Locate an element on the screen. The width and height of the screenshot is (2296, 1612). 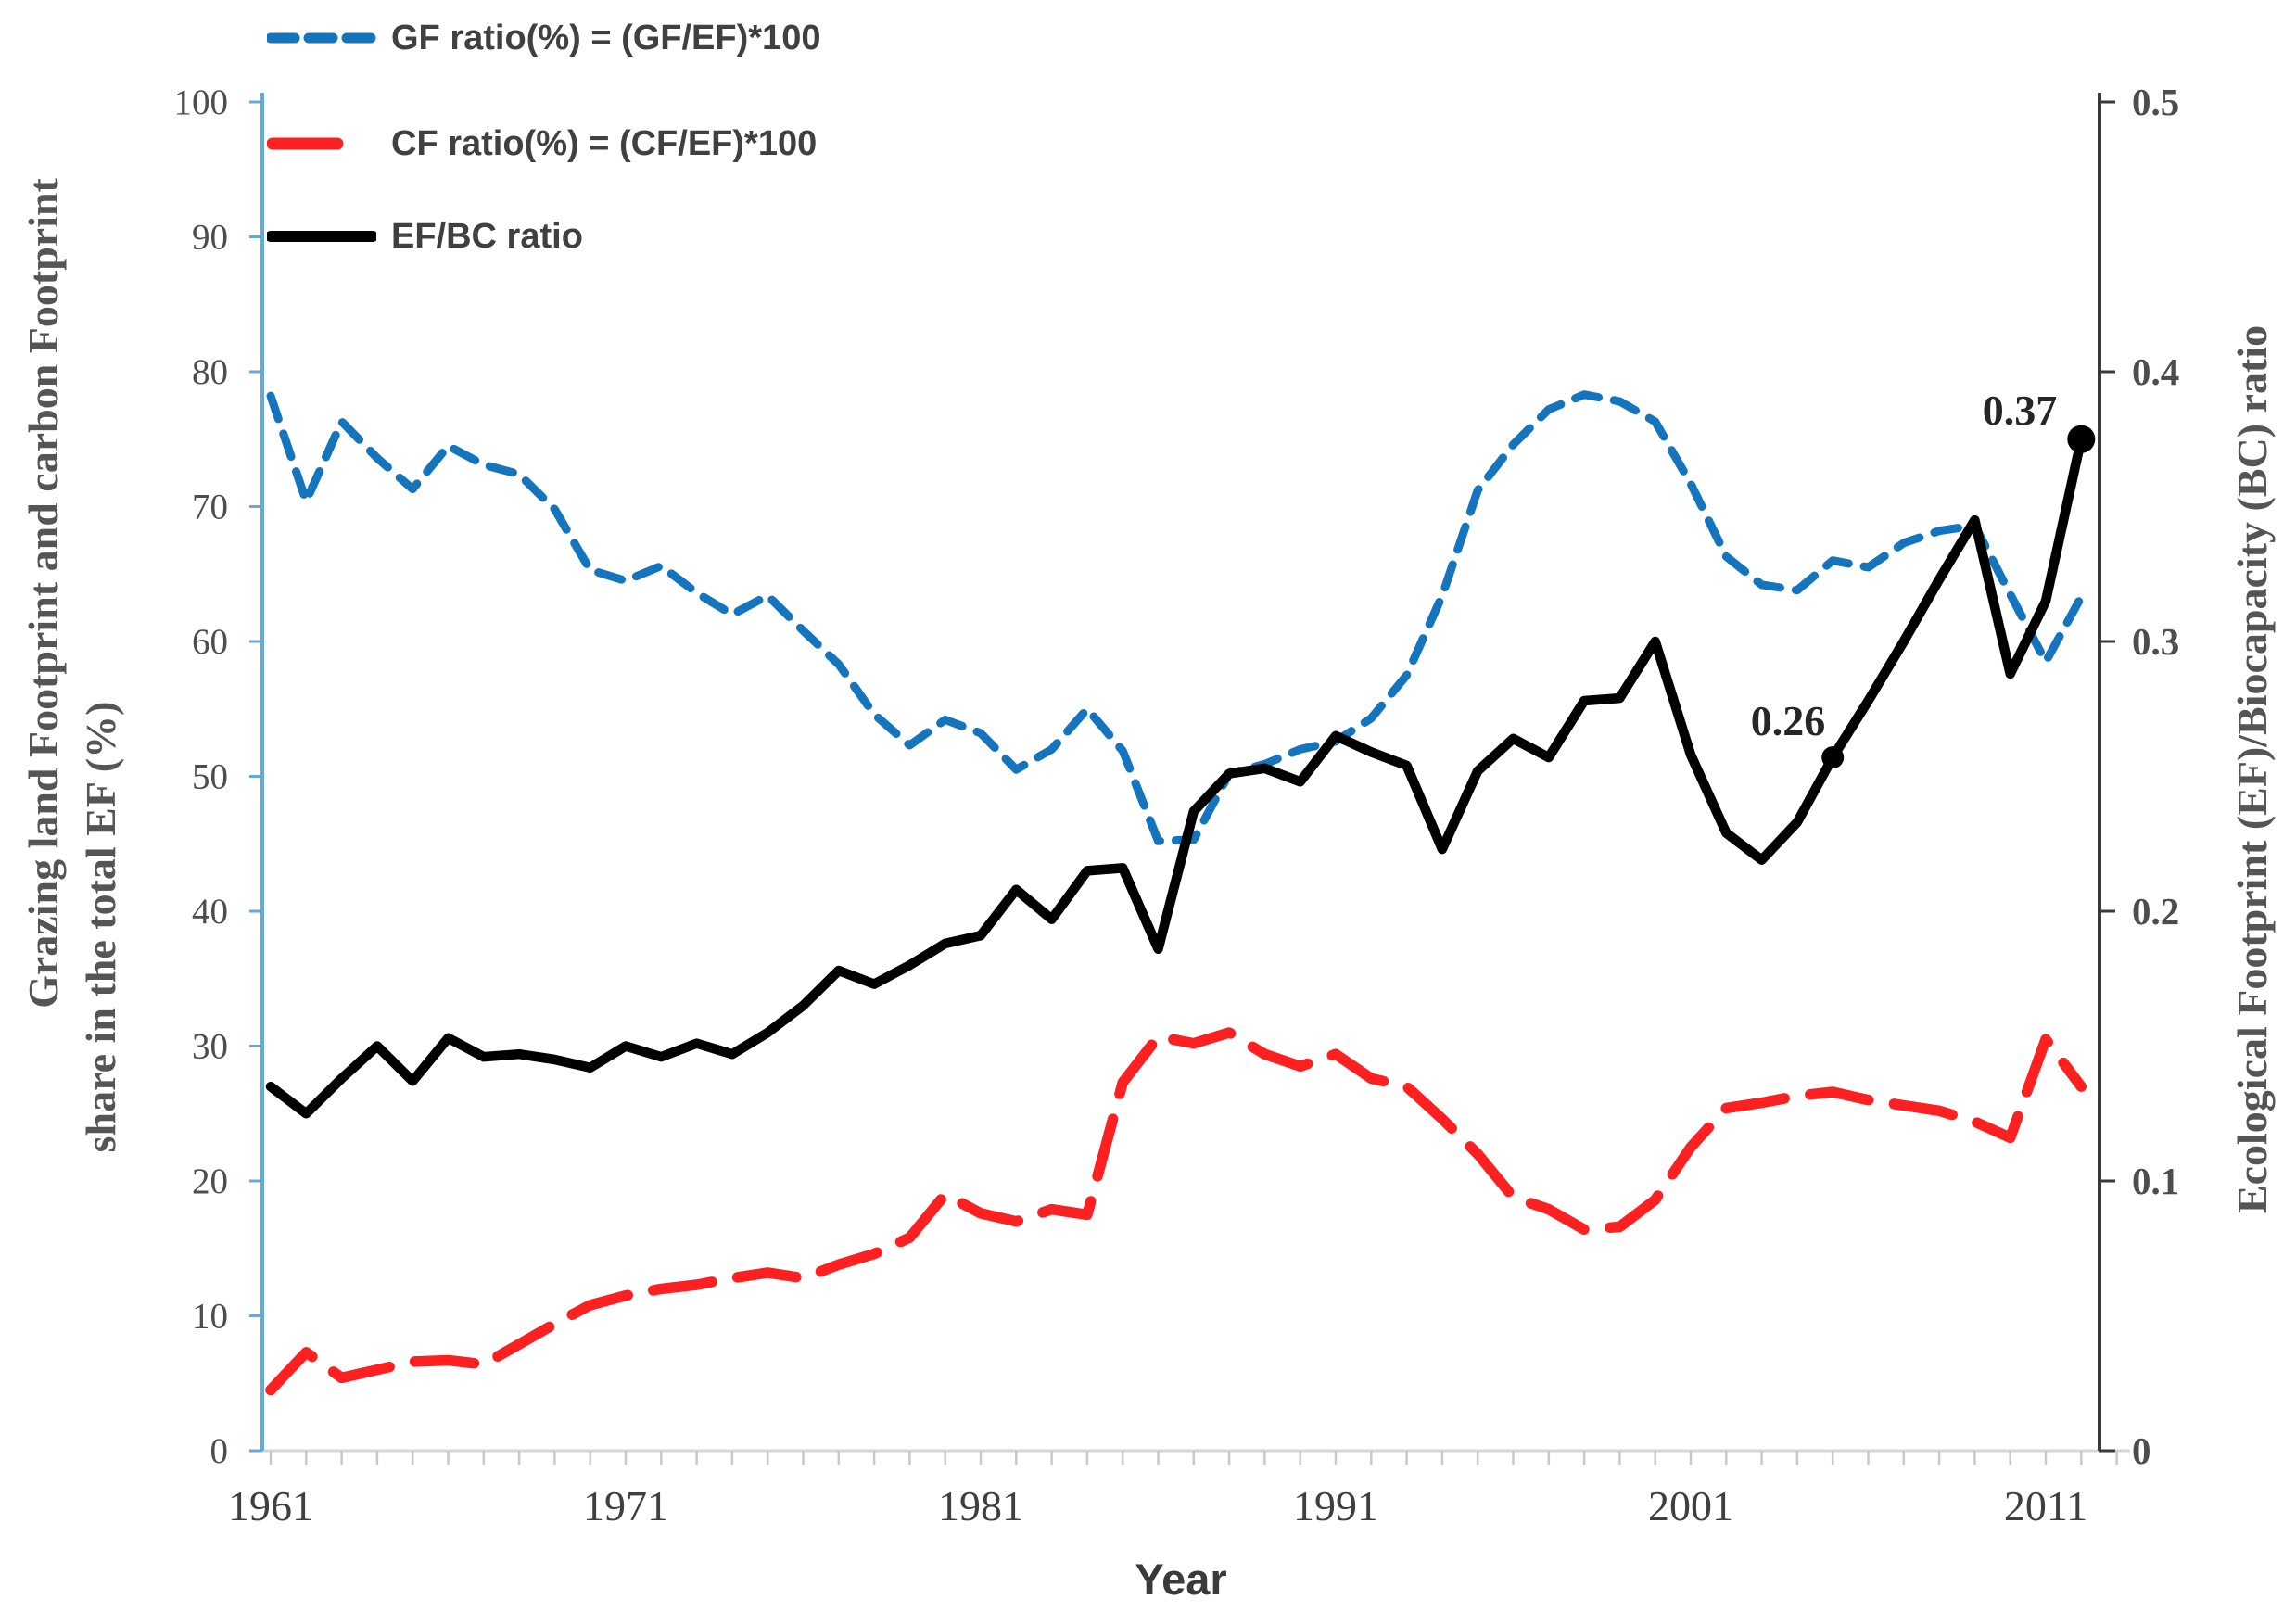
left-y-tick-label: 100 is located at coordinates (201, 102).